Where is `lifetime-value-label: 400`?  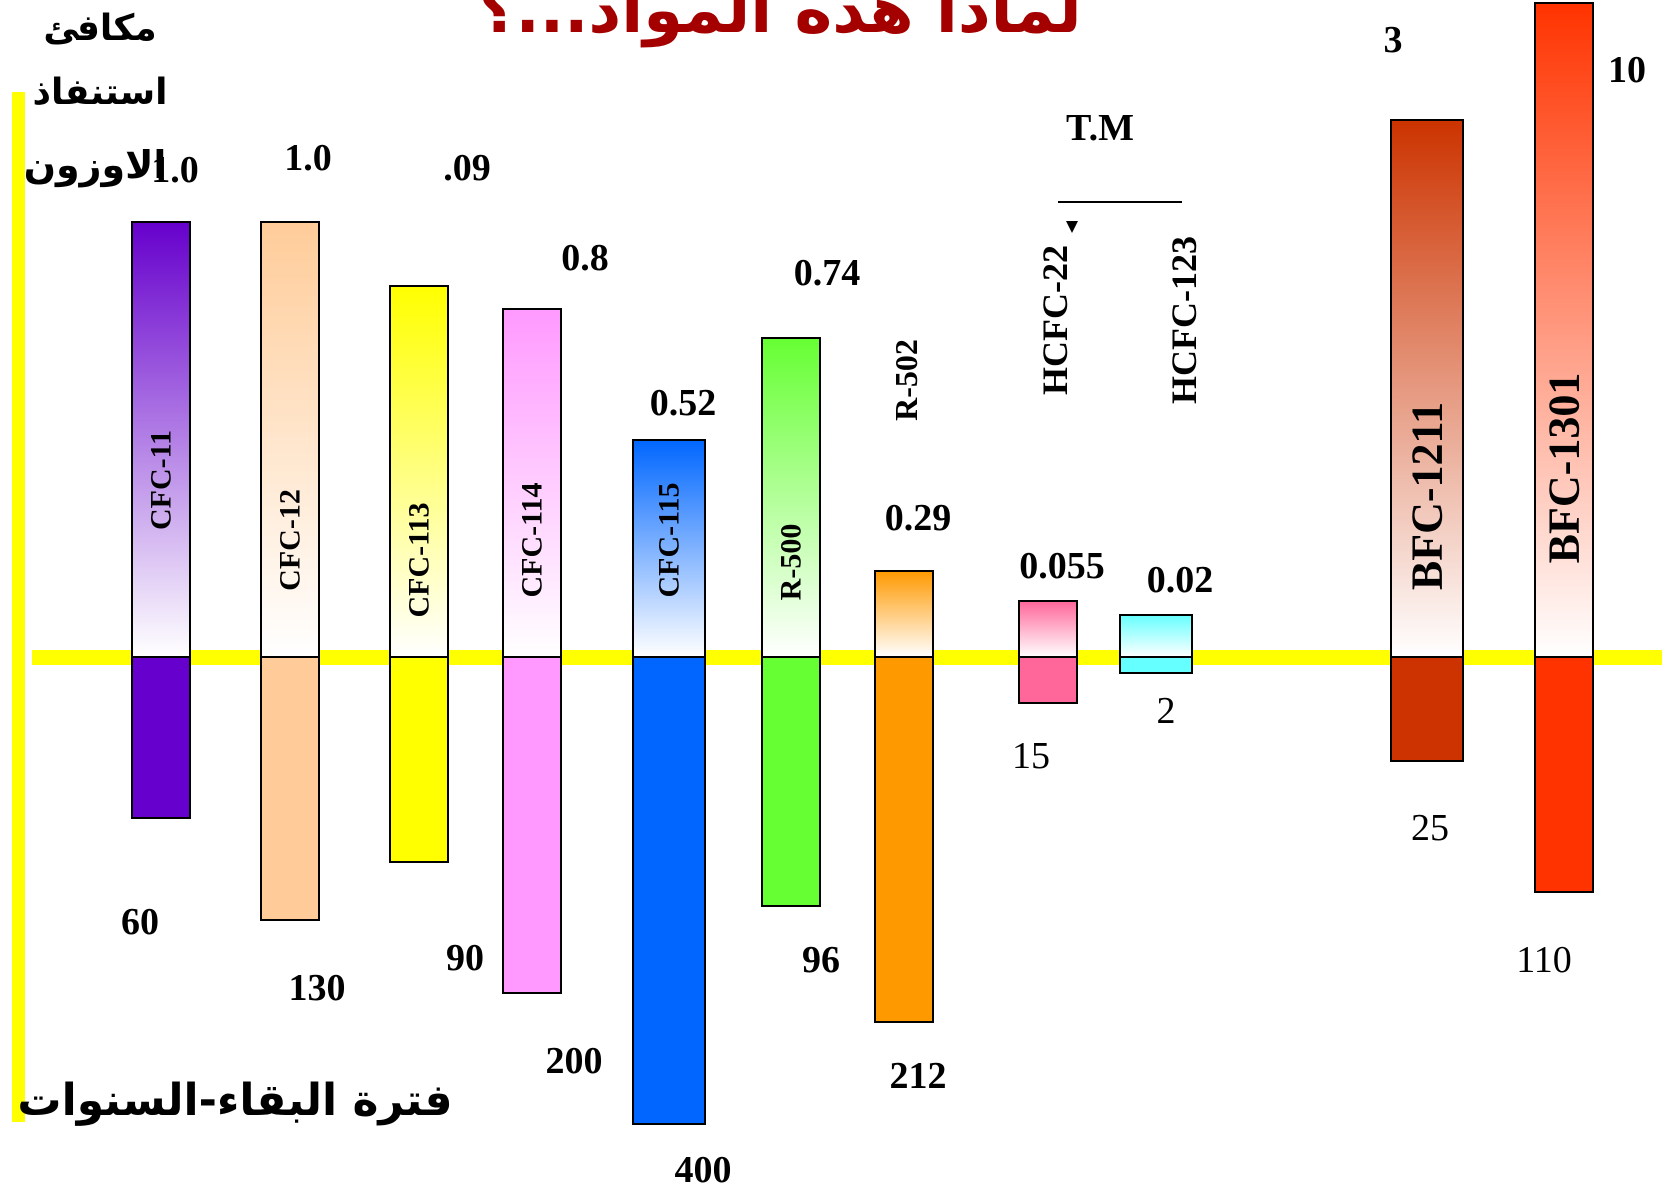 lifetime-value-label: 400 is located at coordinates (703, 1168).